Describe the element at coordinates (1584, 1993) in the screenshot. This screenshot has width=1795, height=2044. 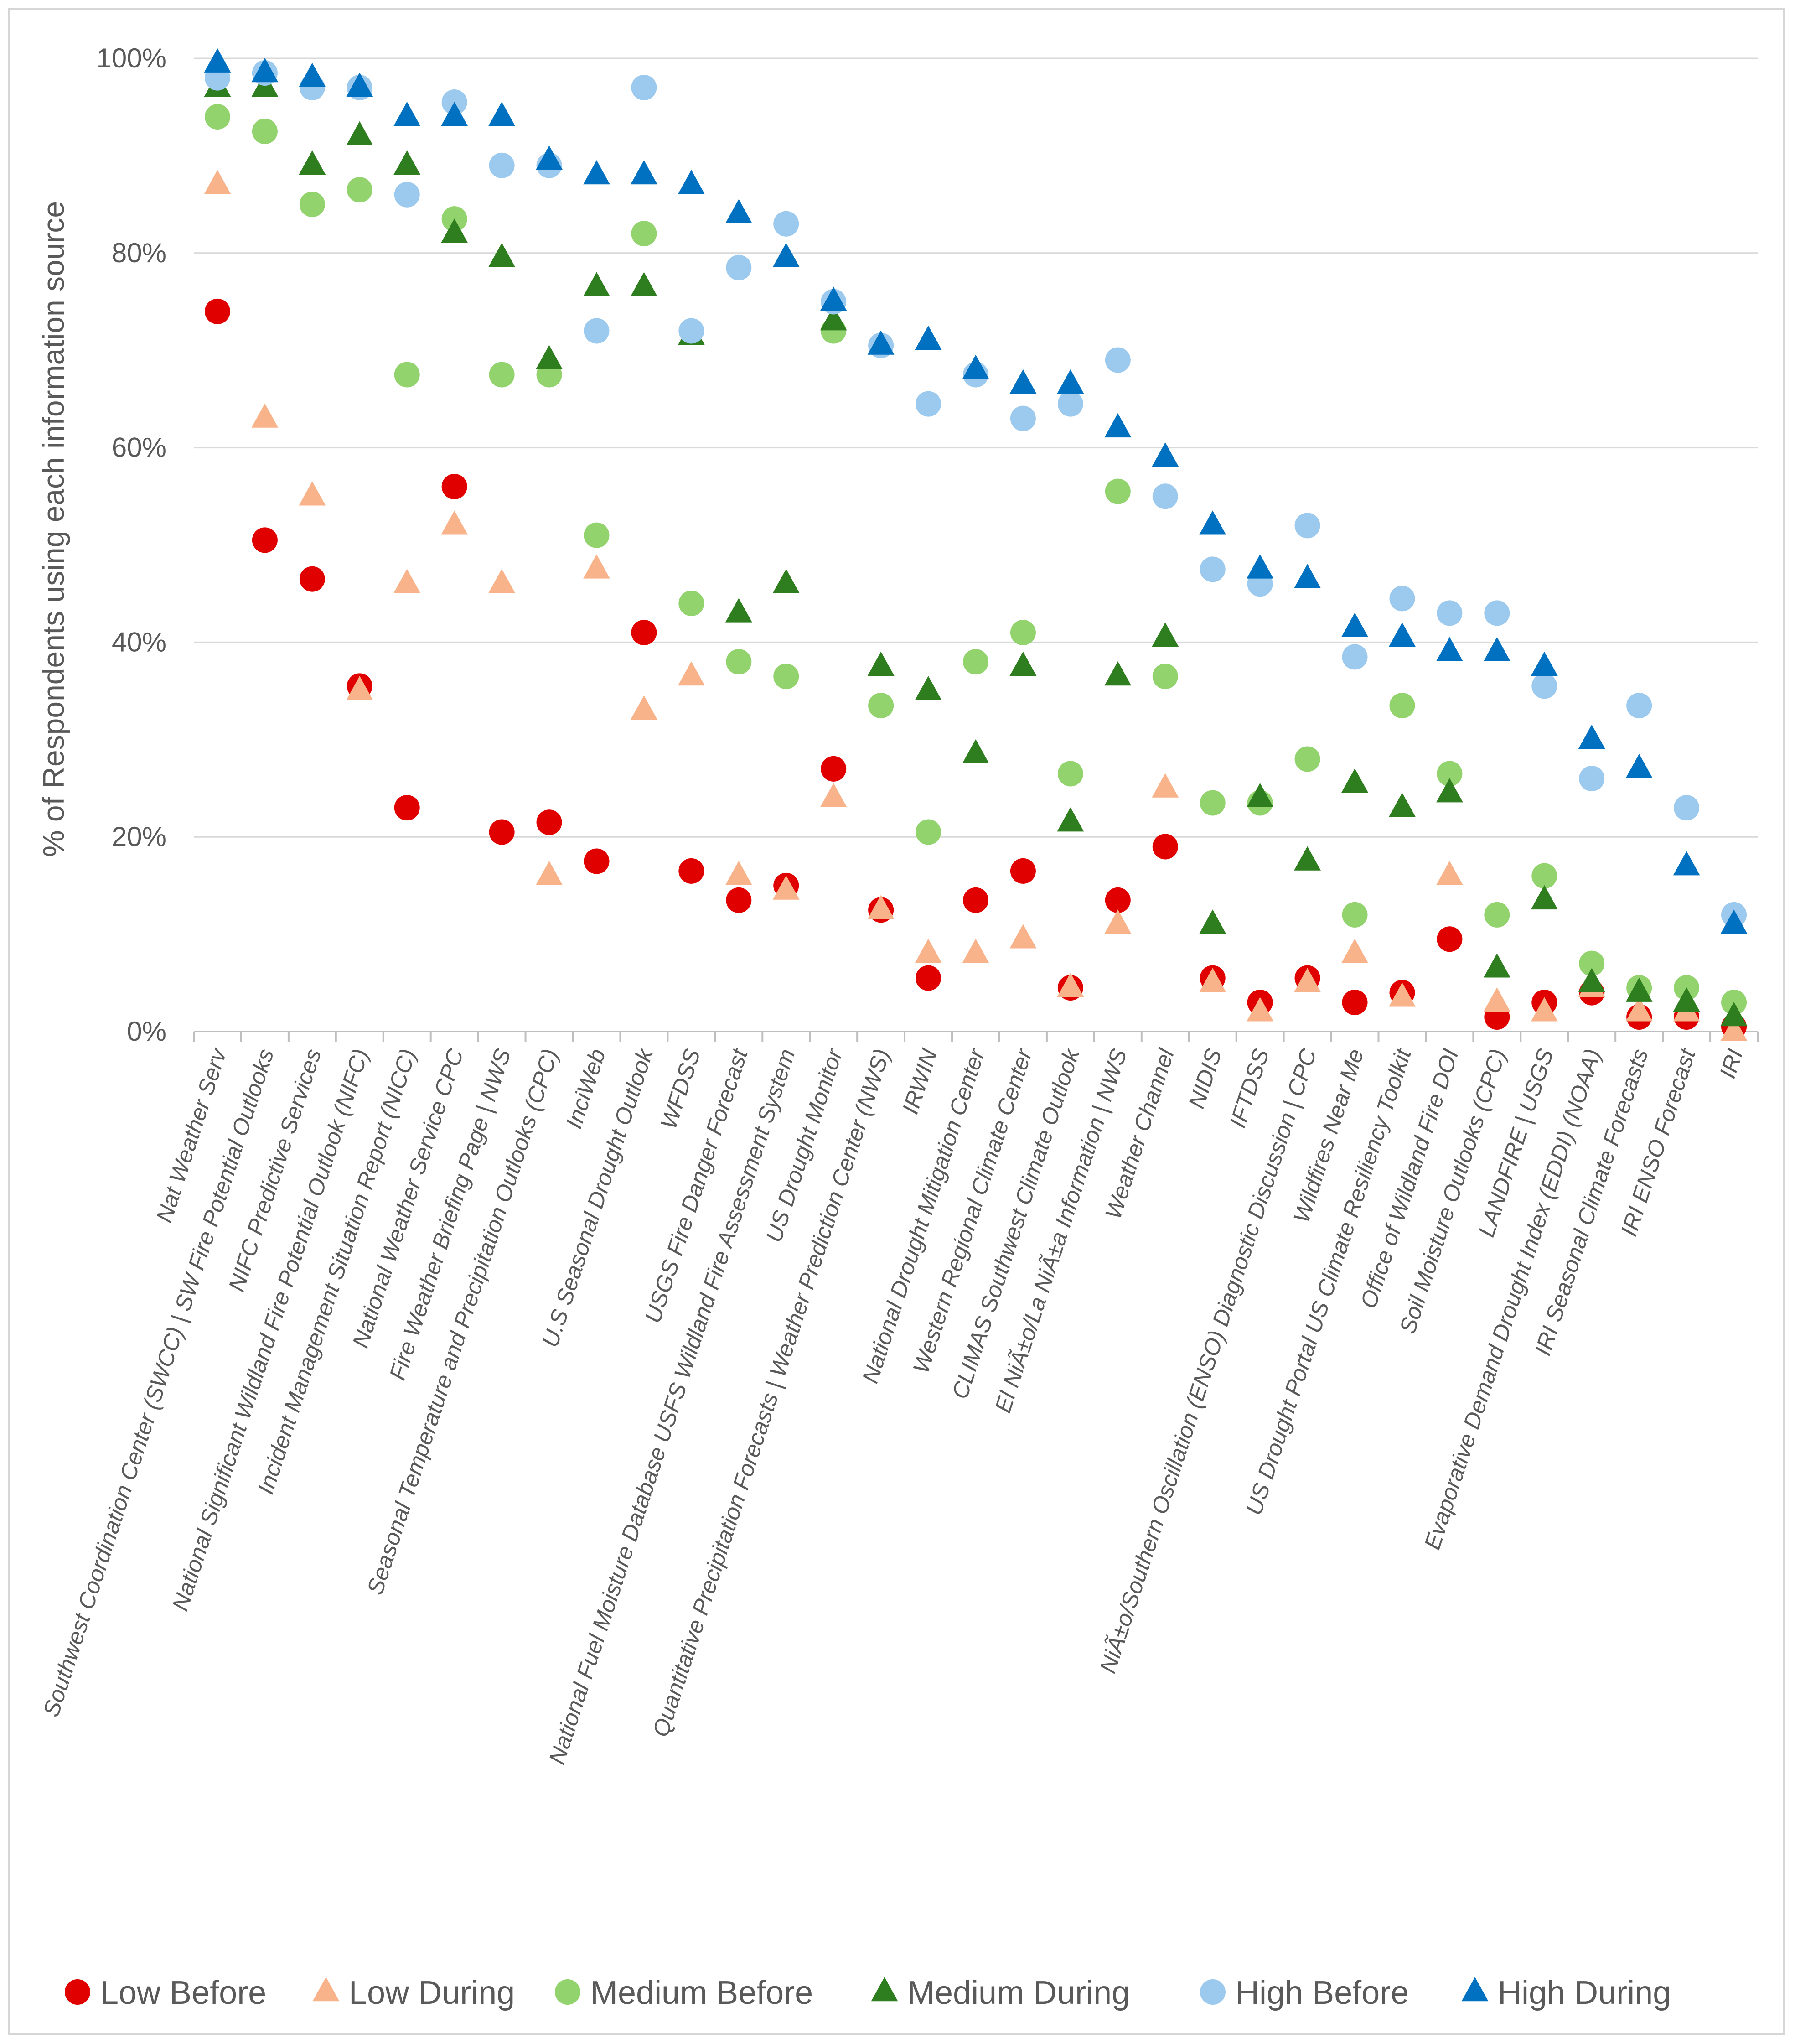
I see `legend-label: High During` at that location.